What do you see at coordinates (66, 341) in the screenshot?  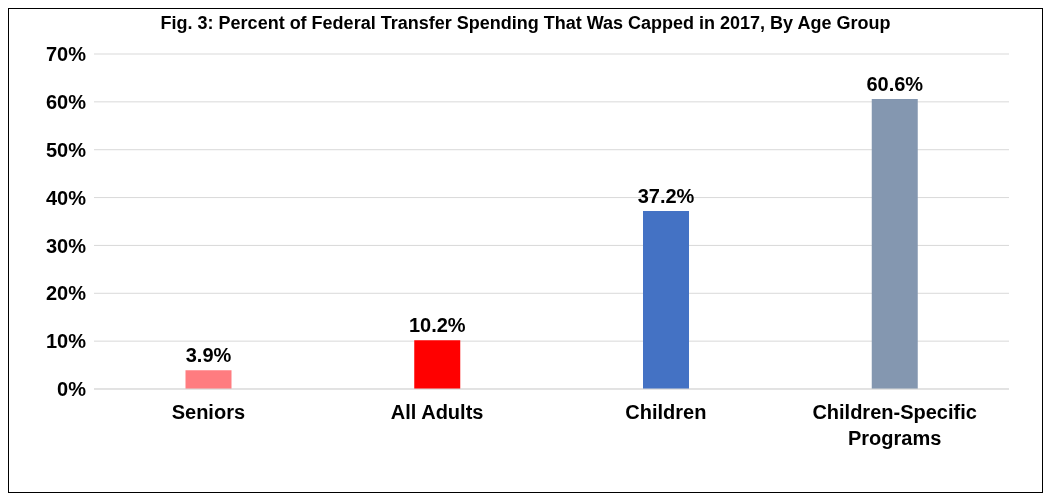 I see `y-tick-label: 10%` at bounding box center [66, 341].